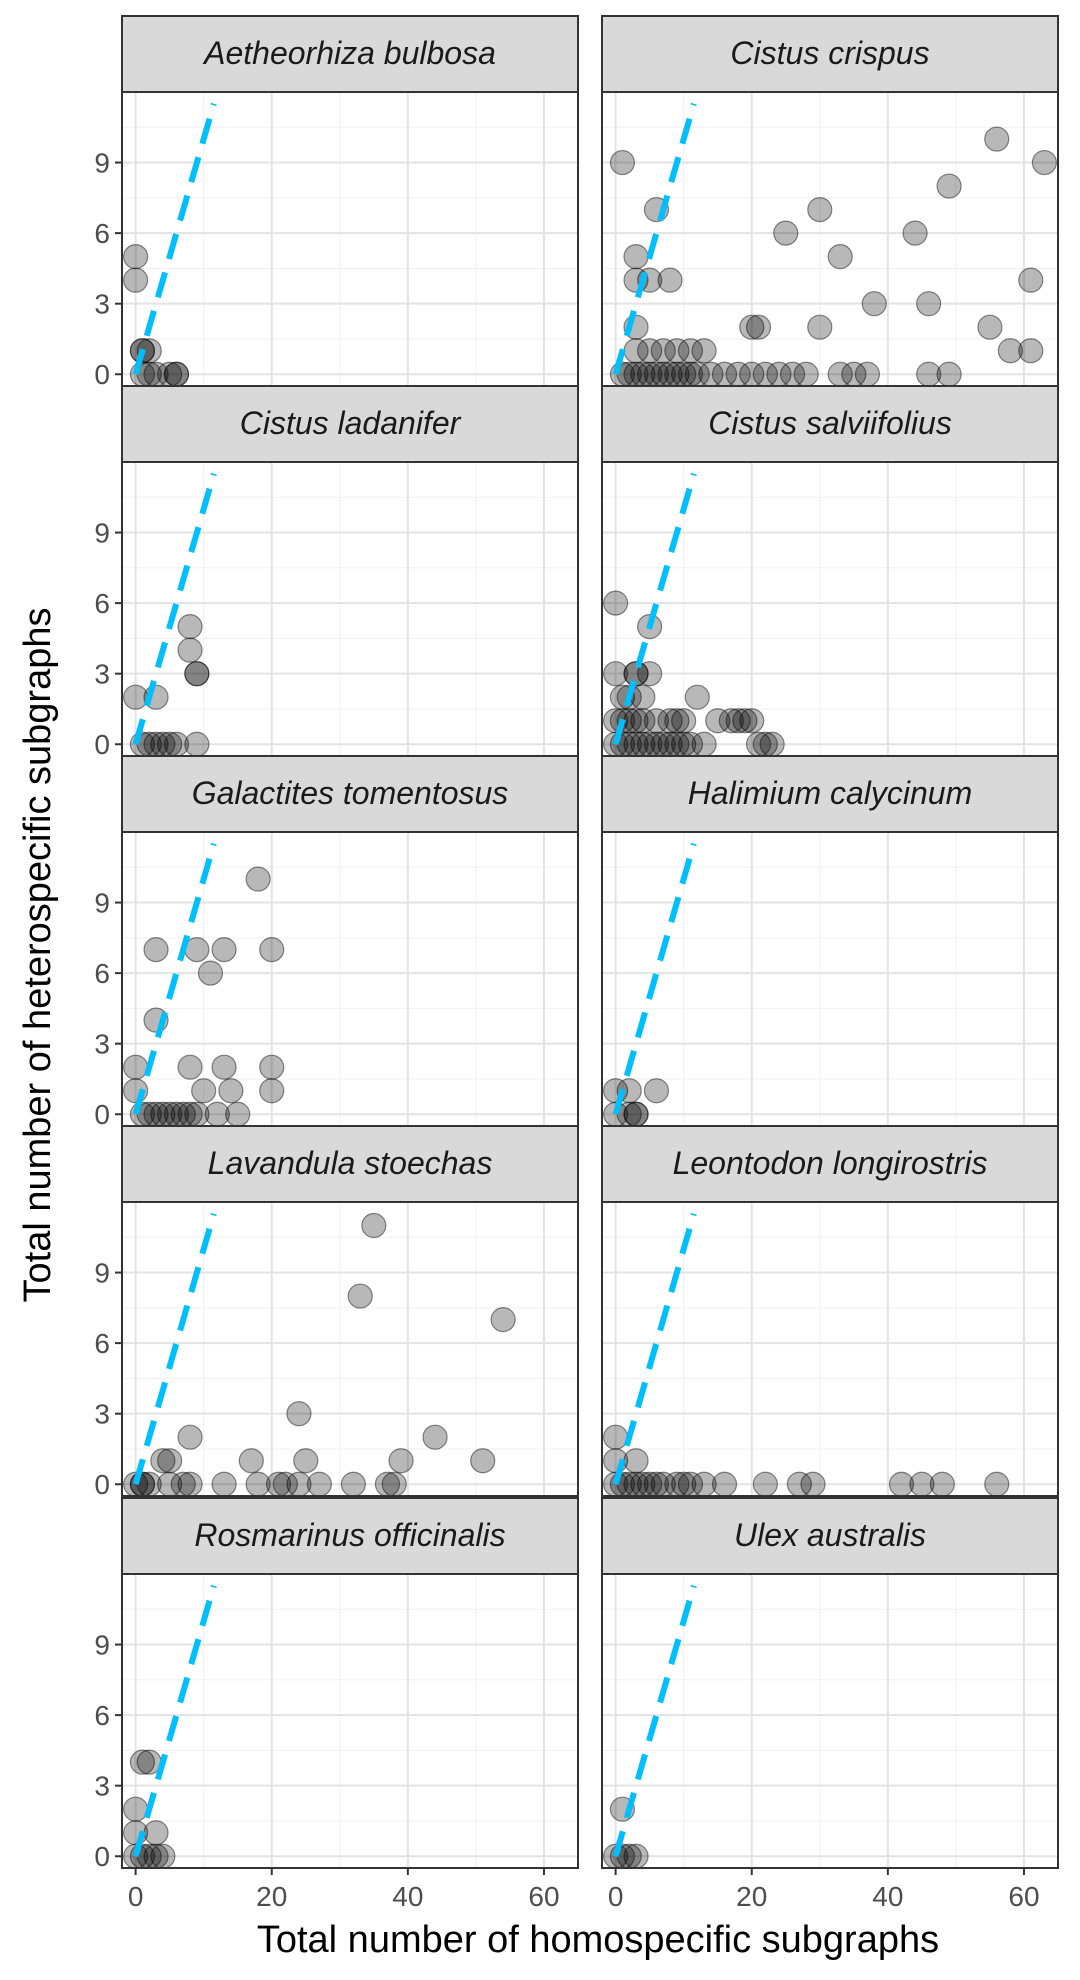 The width and height of the screenshot is (1080, 1980). Describe the element at coordinates (830, 941) in the screenshot. I see `panel-halimium-calycinum: Halimium calycinum` at that location.